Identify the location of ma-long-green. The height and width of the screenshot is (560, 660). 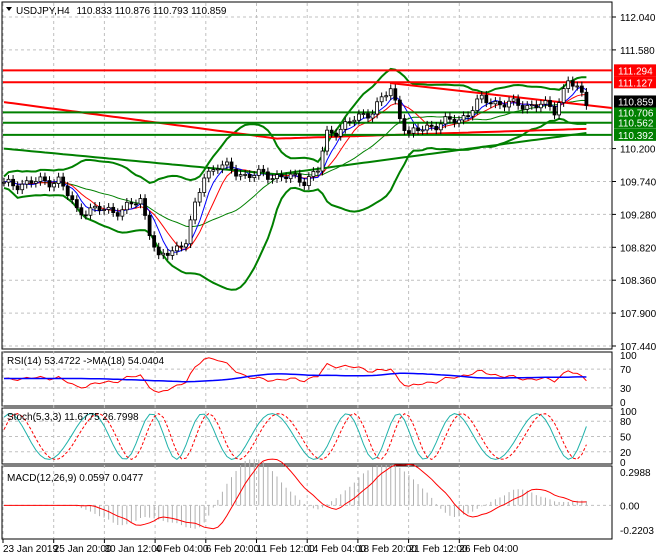
(295, 154).